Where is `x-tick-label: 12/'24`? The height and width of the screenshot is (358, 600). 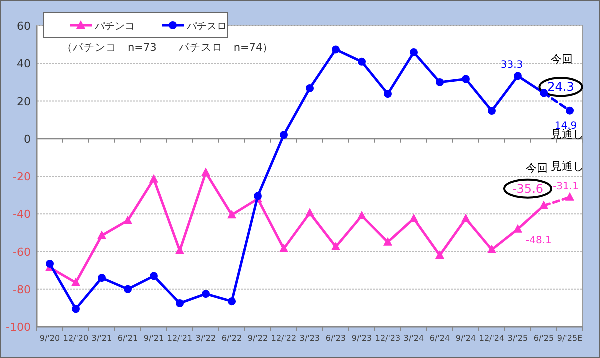
x-tick-label: 12/'24 is located at coordinates (492, 338).